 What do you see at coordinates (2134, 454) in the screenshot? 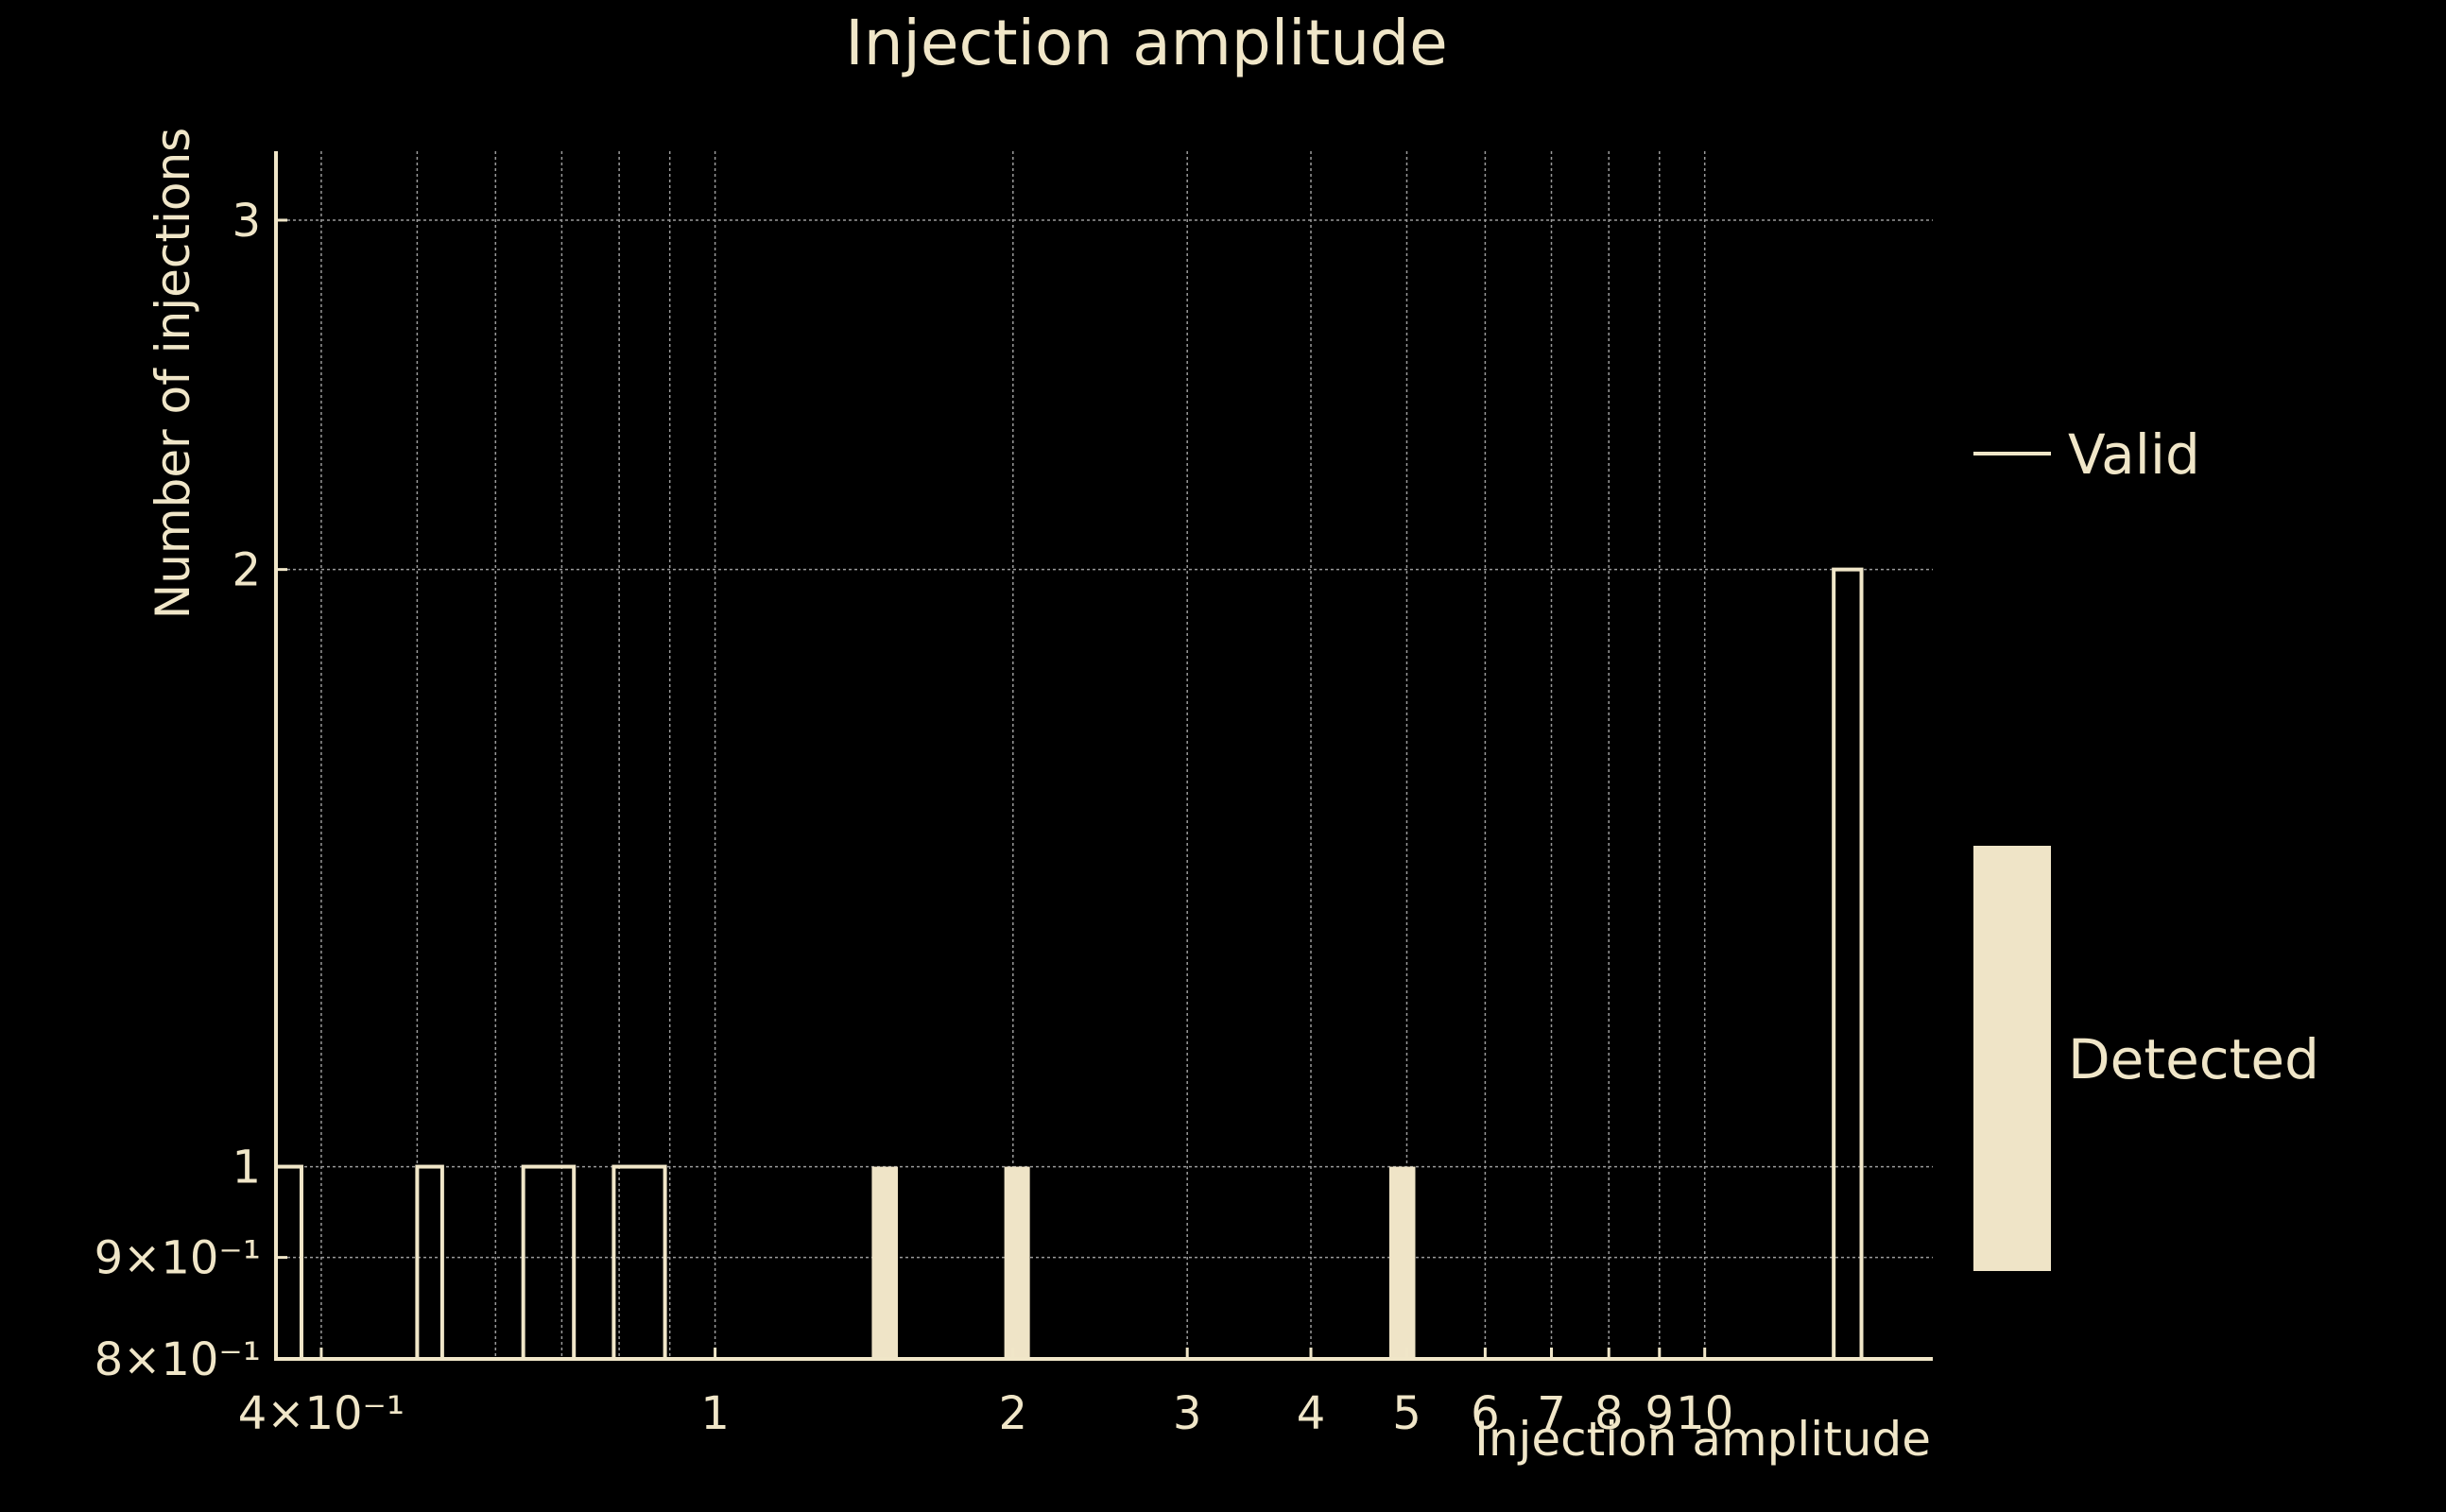
I see `legend-valid-label: Valid` at bounding box center [2134, 454].